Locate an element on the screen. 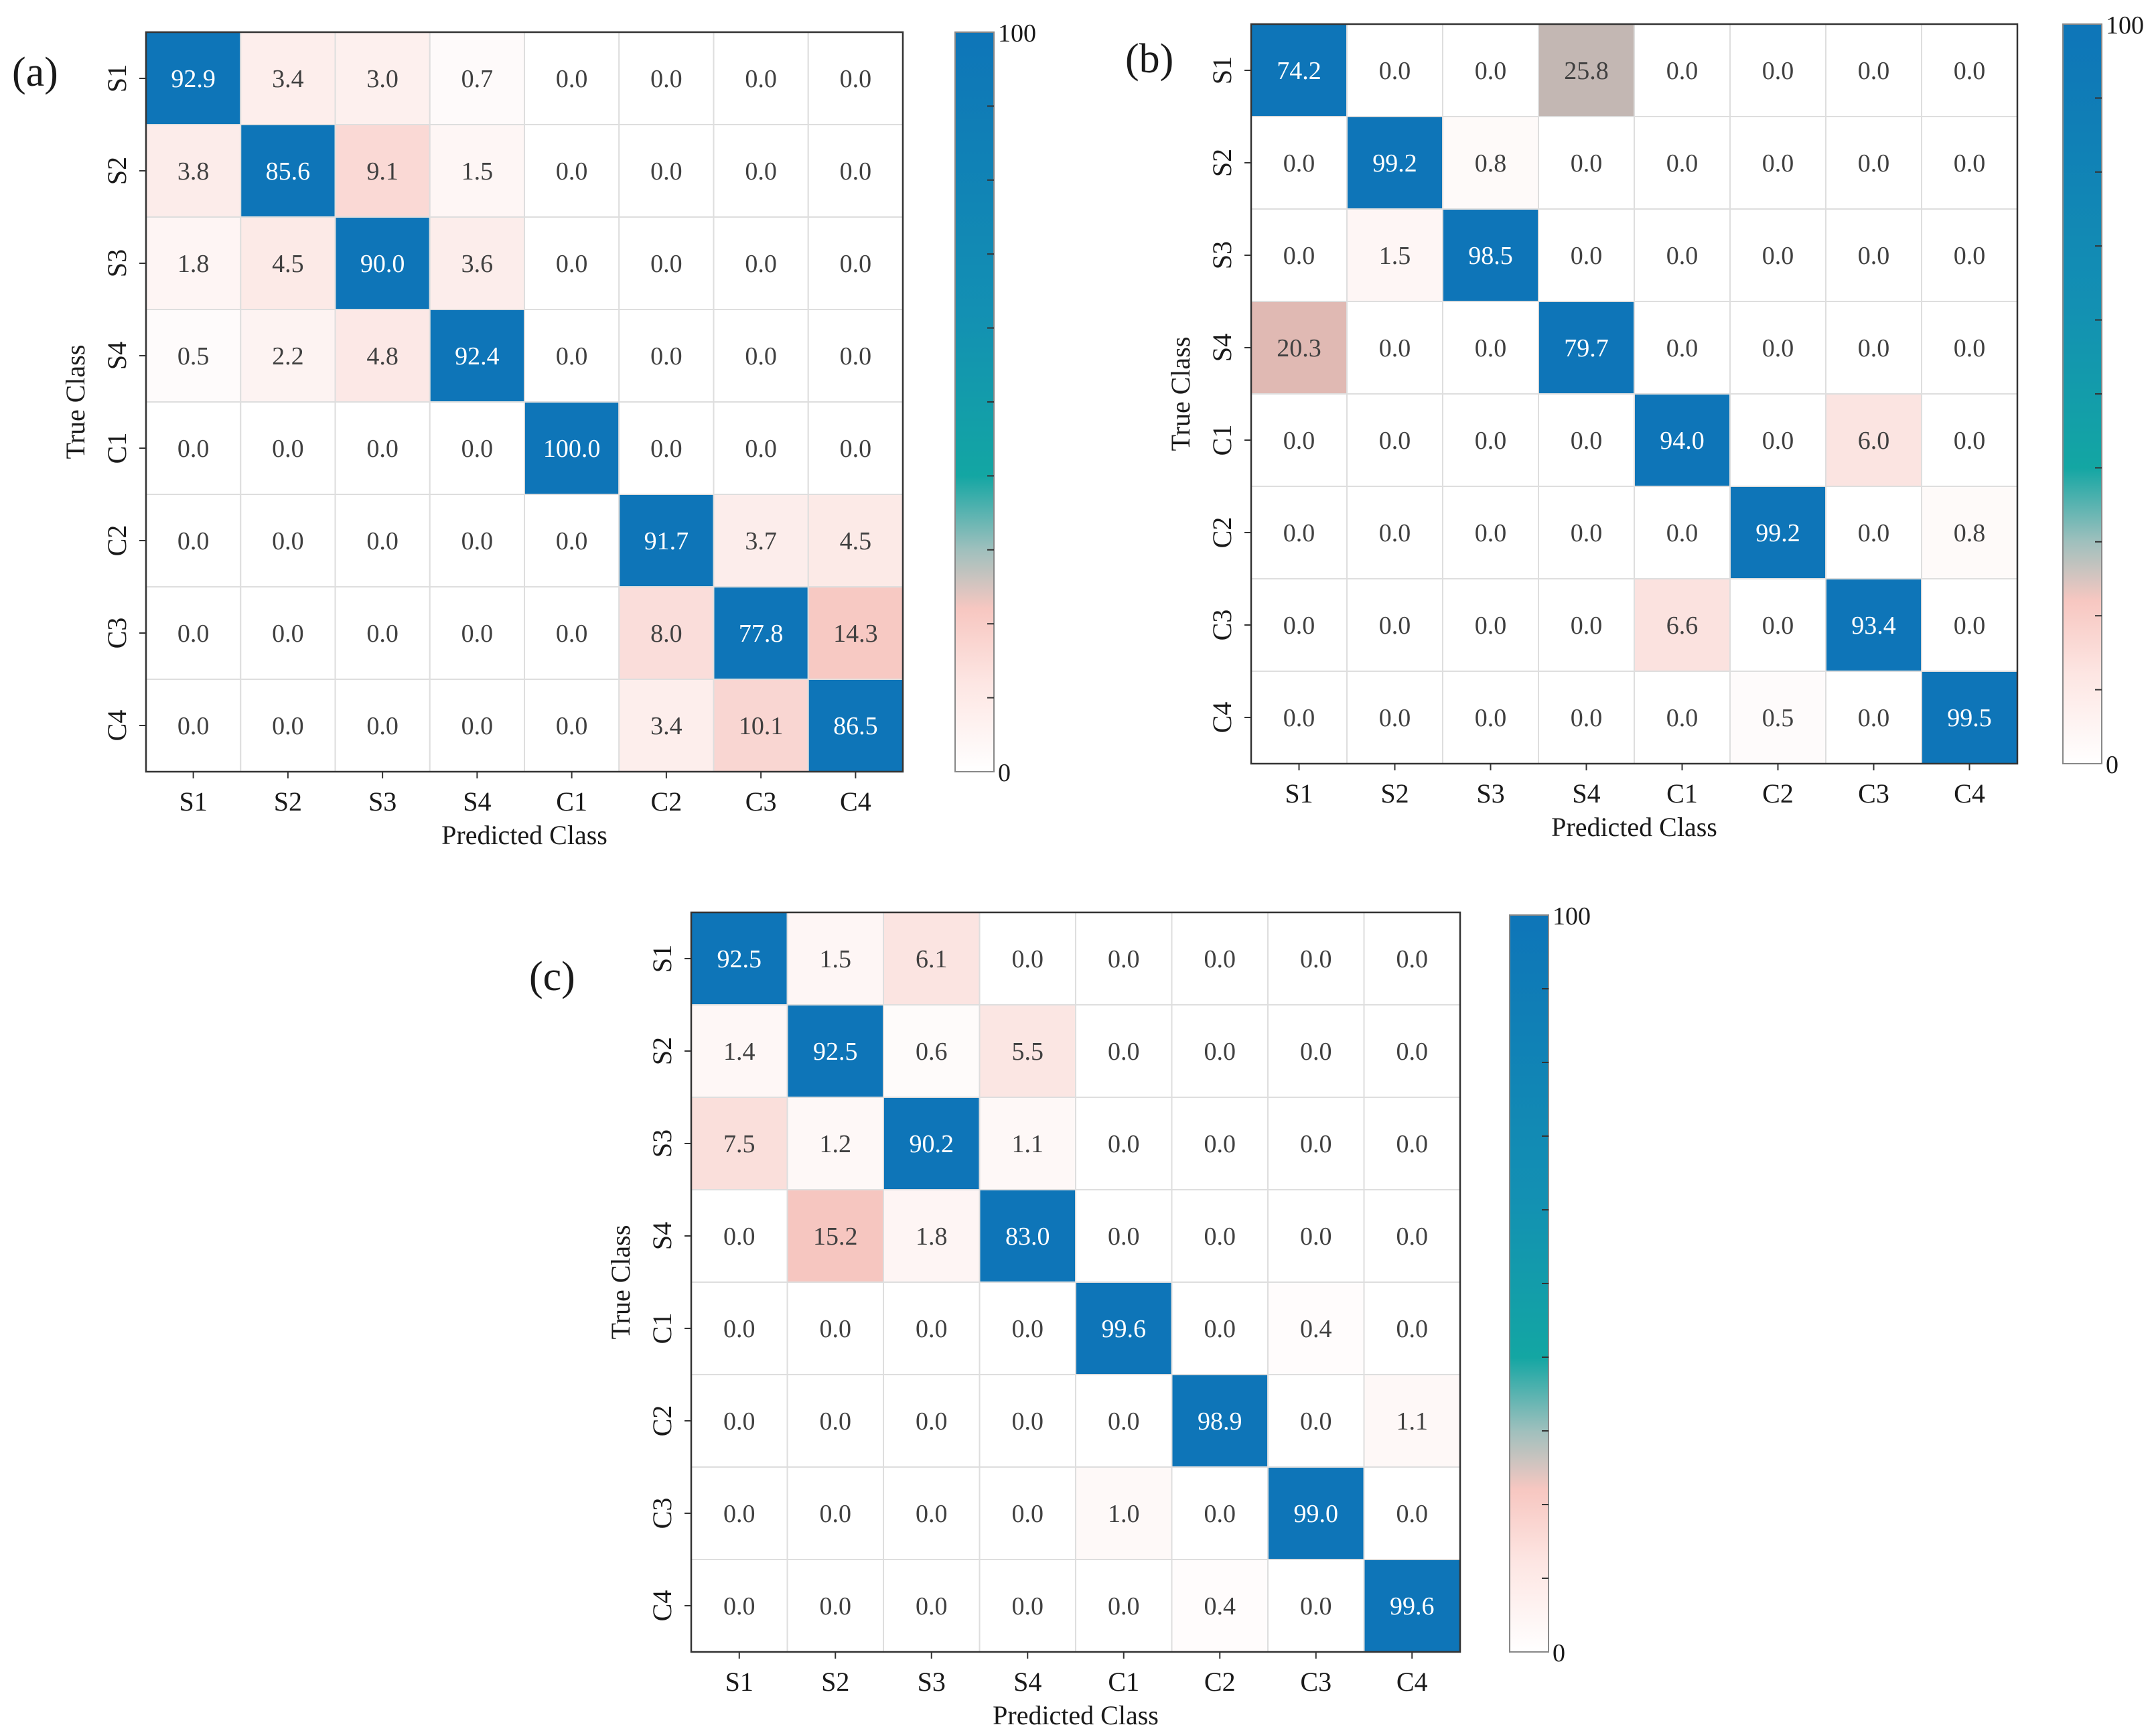  cell-value-label: 0.8 is located at coordinates (1970, 533).